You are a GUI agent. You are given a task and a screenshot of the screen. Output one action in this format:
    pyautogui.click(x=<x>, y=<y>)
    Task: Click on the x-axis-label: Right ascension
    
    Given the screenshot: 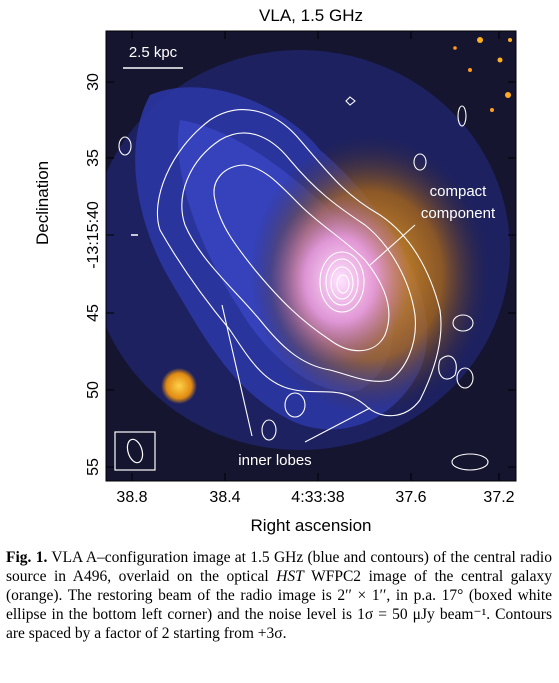 What is the action you would take?
    pyautogui.click(x=311, y=525)
    